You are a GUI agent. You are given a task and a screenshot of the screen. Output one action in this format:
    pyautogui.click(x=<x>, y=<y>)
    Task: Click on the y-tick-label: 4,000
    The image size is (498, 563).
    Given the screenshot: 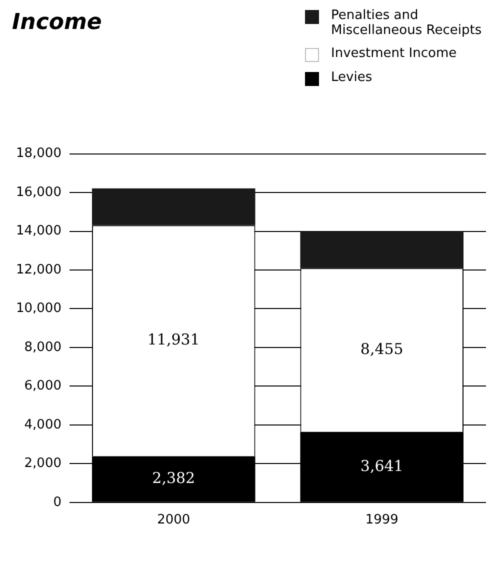 What is the action you would take?
    pyautogui.click(x=43, y=424)
    